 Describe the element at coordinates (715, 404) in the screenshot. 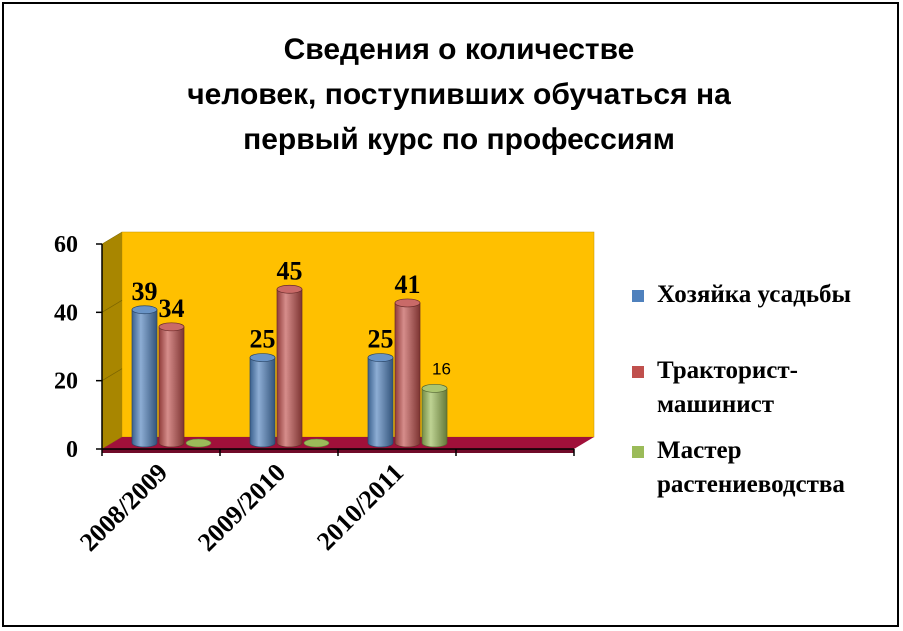

I see `legend-label-1: машинист` at that location.